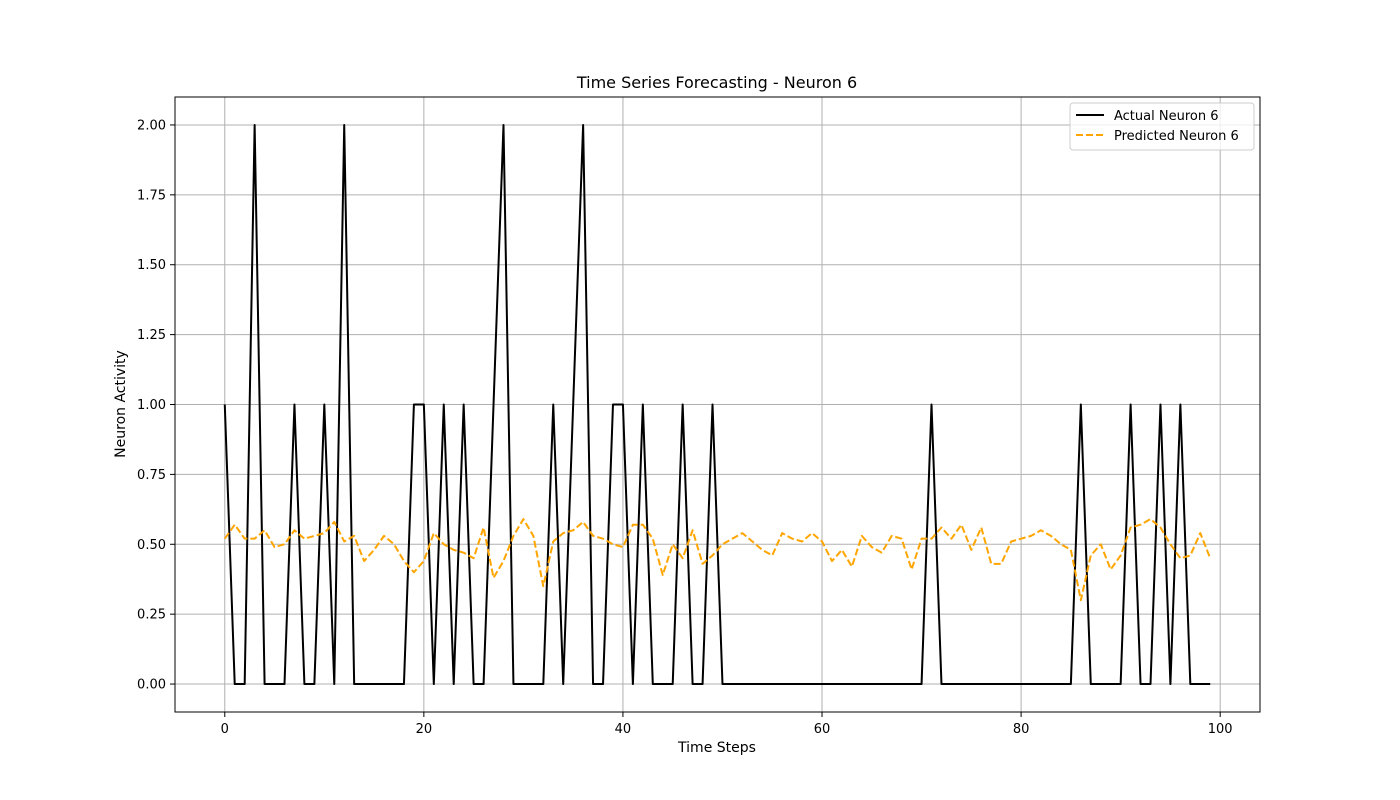 This screenshot has width=1400, height=800. What do you see at coordinates (623, 729) in the screenshot?
I see `x-tick-label: 40` at bounding box center [623, 729].